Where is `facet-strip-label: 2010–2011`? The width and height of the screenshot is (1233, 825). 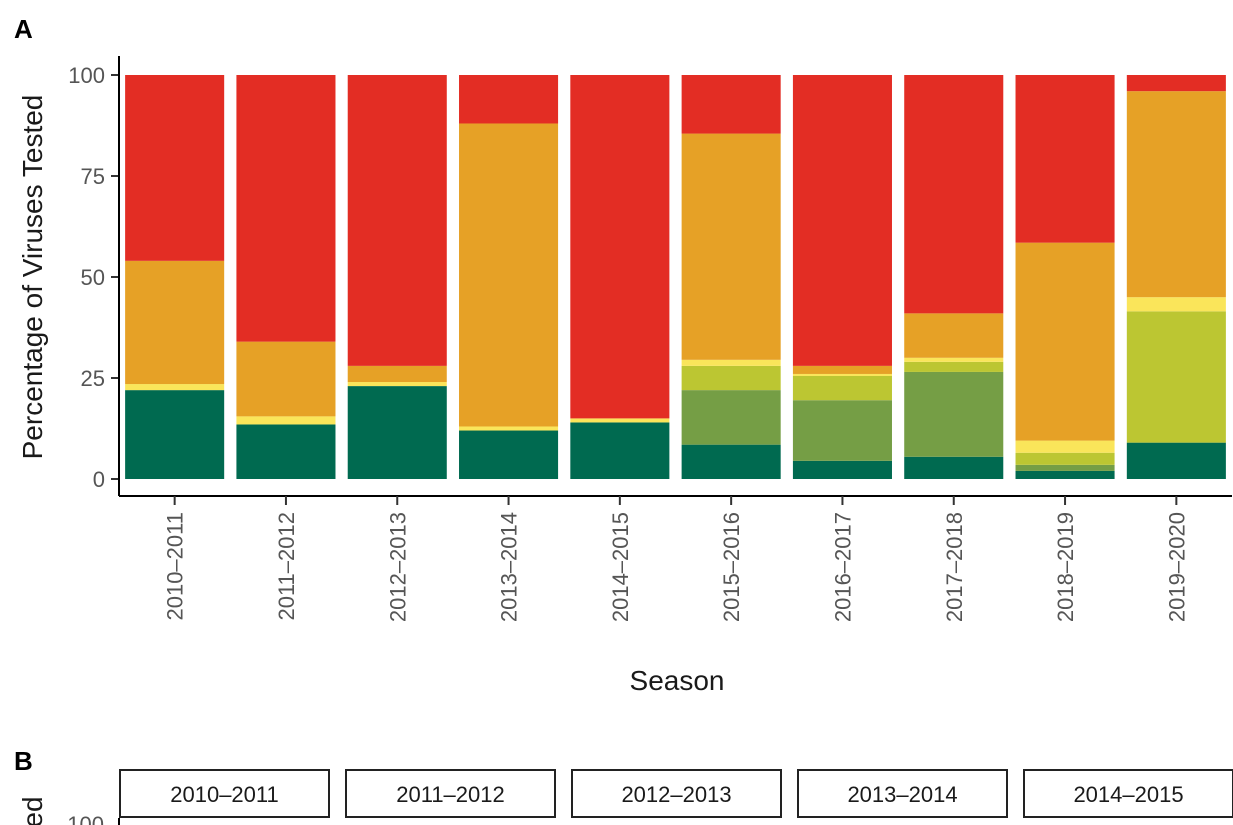 facet-strip-label: 2010–2011 is located at coordinates (224, 794).